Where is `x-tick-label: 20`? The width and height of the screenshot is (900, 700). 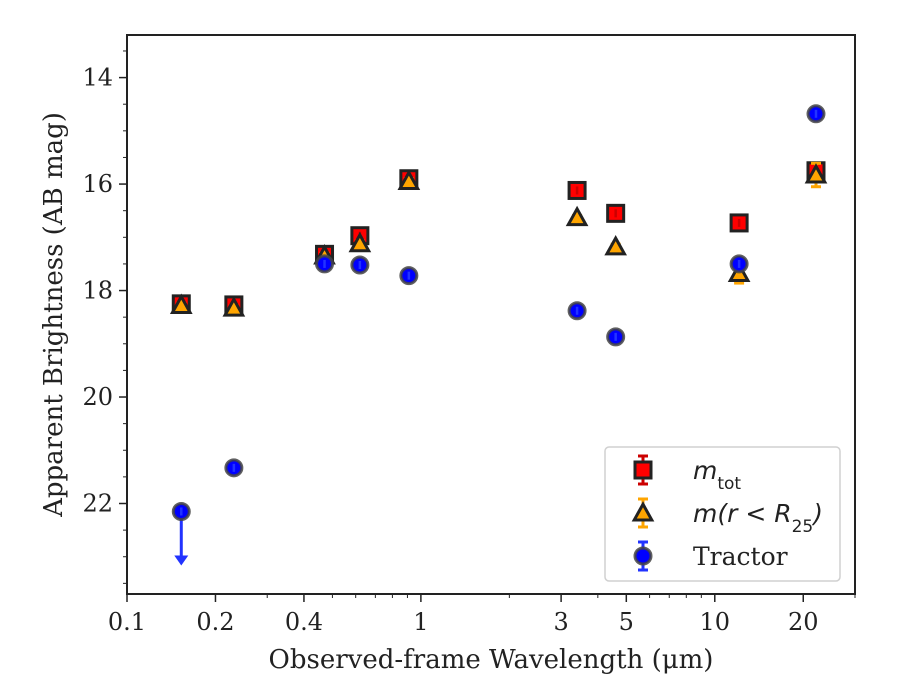
x-tick-label: 20 is located at coordinates (803, 622).